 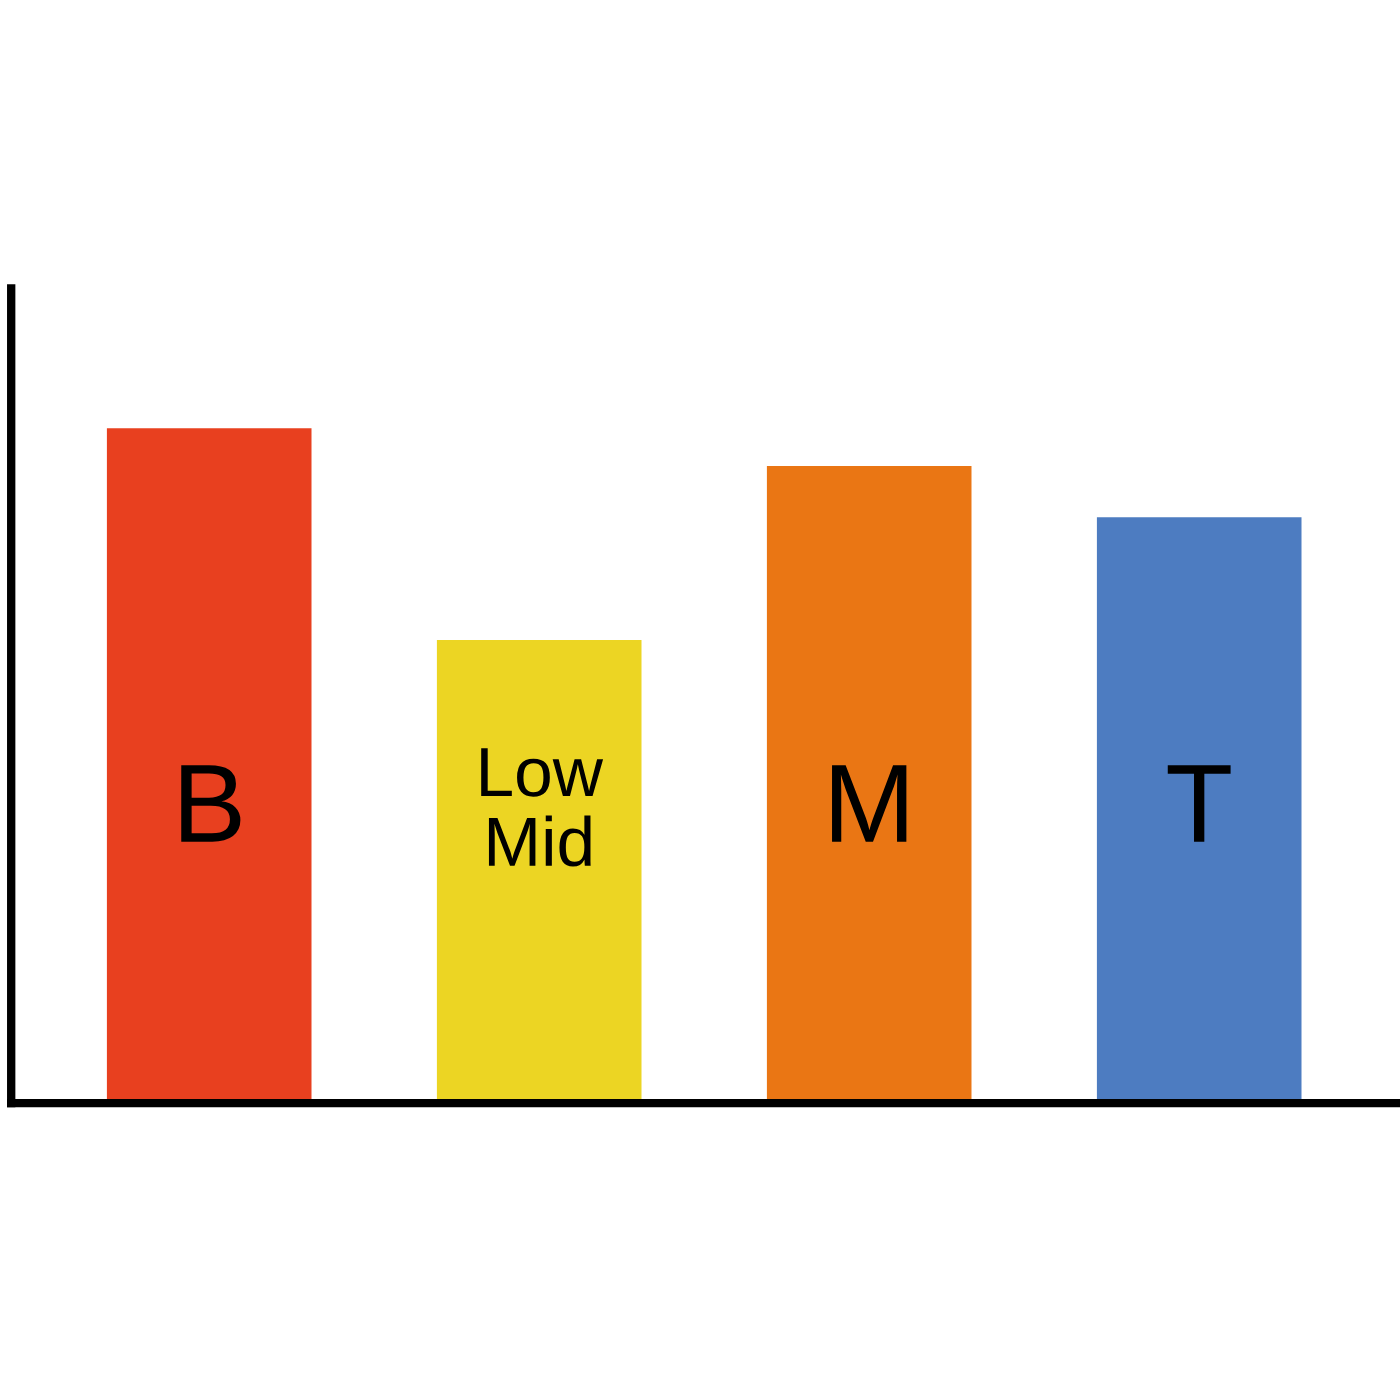 What do you see at coordinates (1199, 803) in the screenshot?
I see `x-tick-label: T` at bounding box center [1199, 803].